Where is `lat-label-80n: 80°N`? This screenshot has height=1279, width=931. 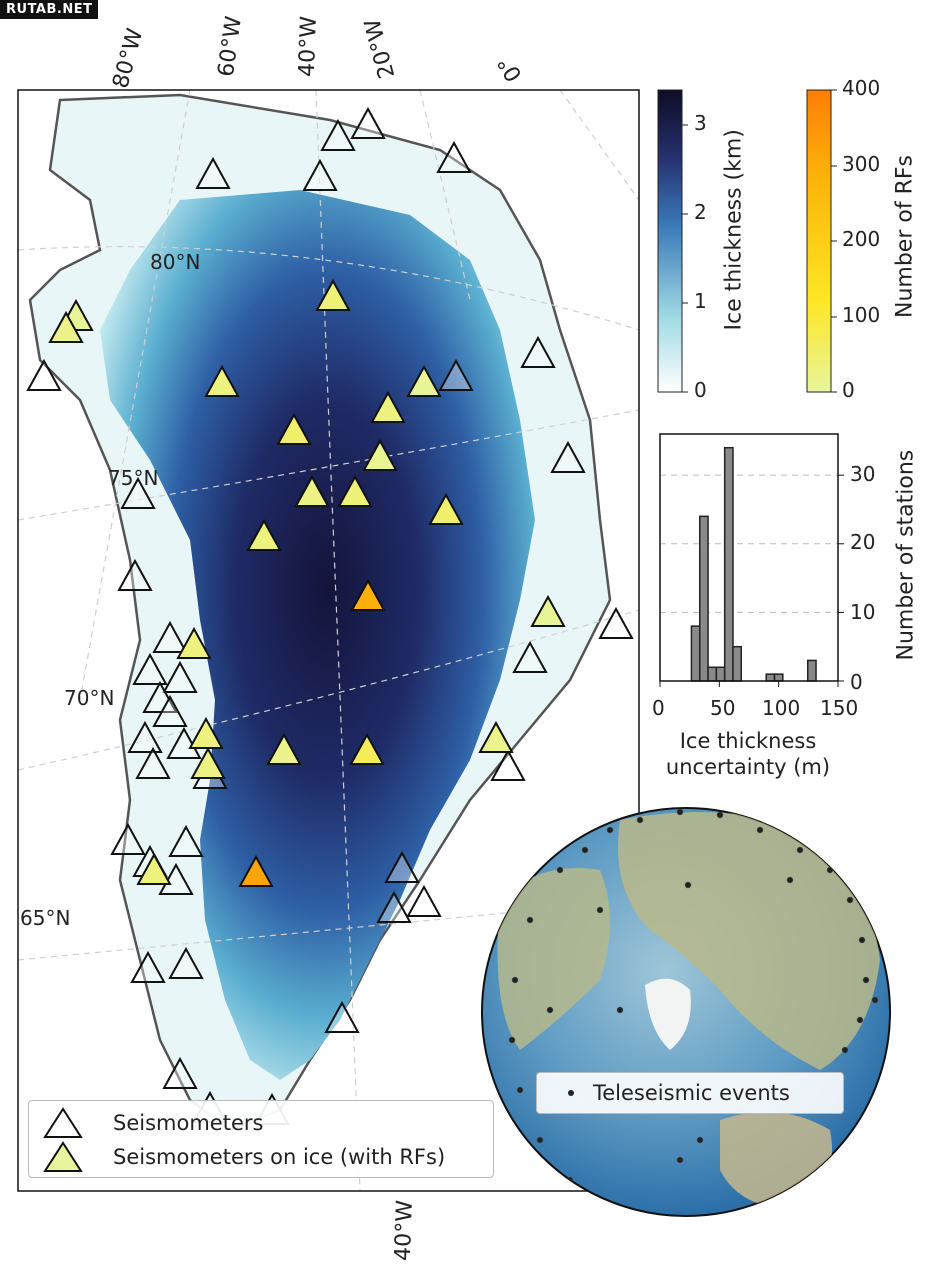 lat-label-80n: 80°N is located at coordinates (175, 262).